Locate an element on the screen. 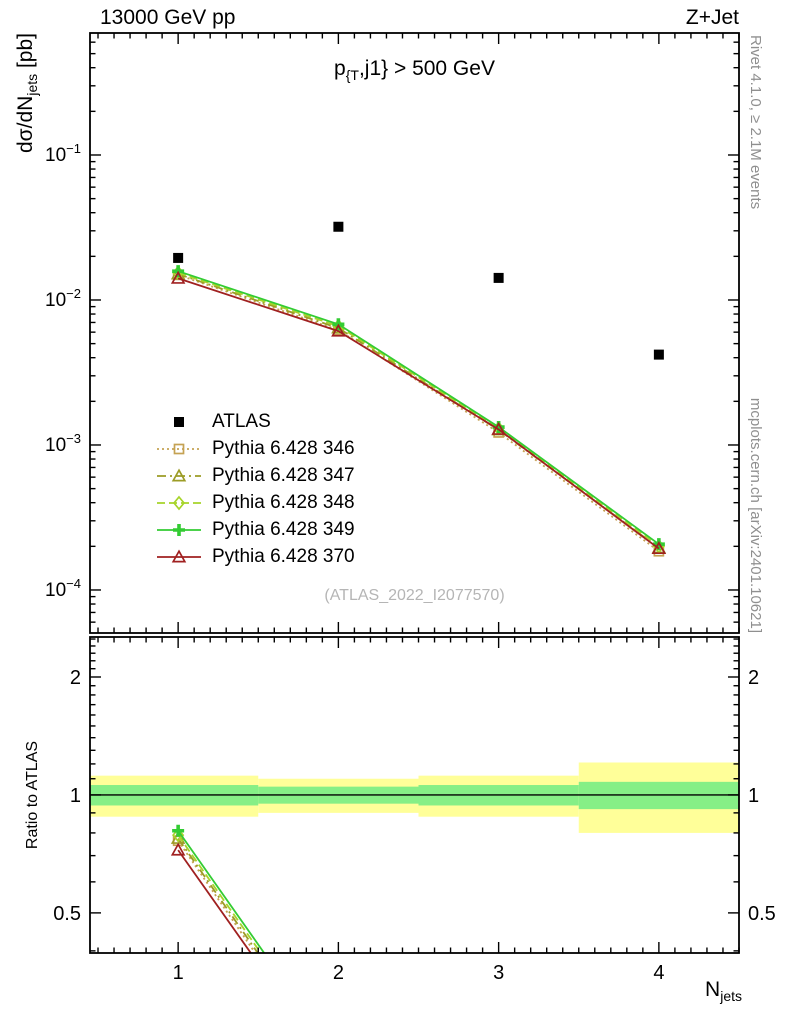  mcplots-arxiv-note: mcplots.cern.ch [arXiv:2401.10621] is located at coordinates (755, 515).